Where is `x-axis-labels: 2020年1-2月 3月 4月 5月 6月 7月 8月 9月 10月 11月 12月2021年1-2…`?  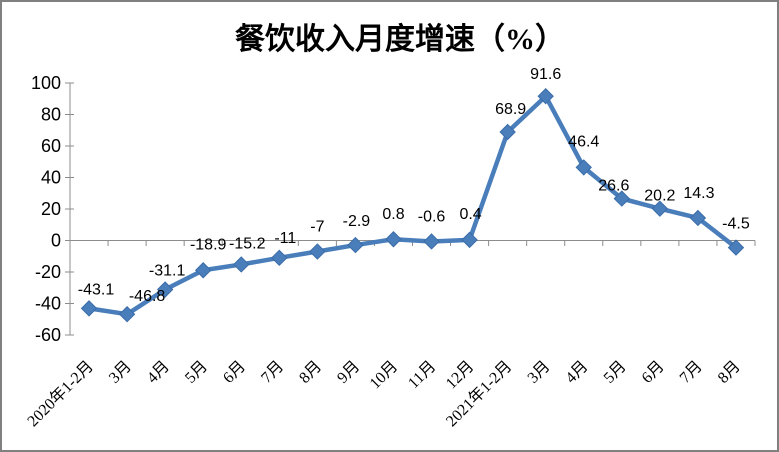
x-axis-labels: 2020年1-2月 3月 4月 5月 6月 7月 8月 9月 10月 11月 12月2021年1-2… is located at coordinates (384, 393).